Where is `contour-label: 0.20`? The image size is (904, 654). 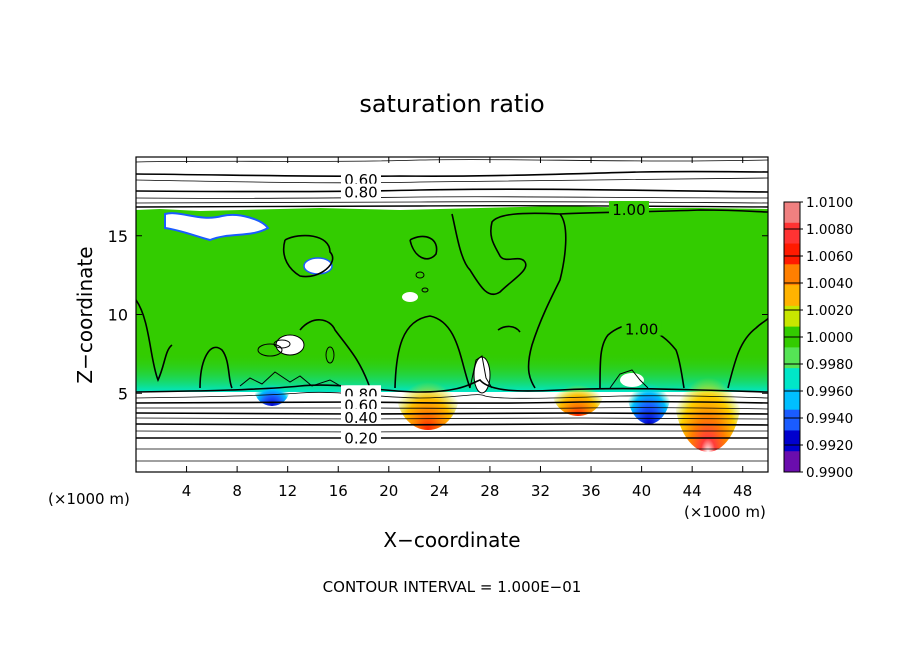
contour-label: 0.20 is located at coordinates (360, 438).